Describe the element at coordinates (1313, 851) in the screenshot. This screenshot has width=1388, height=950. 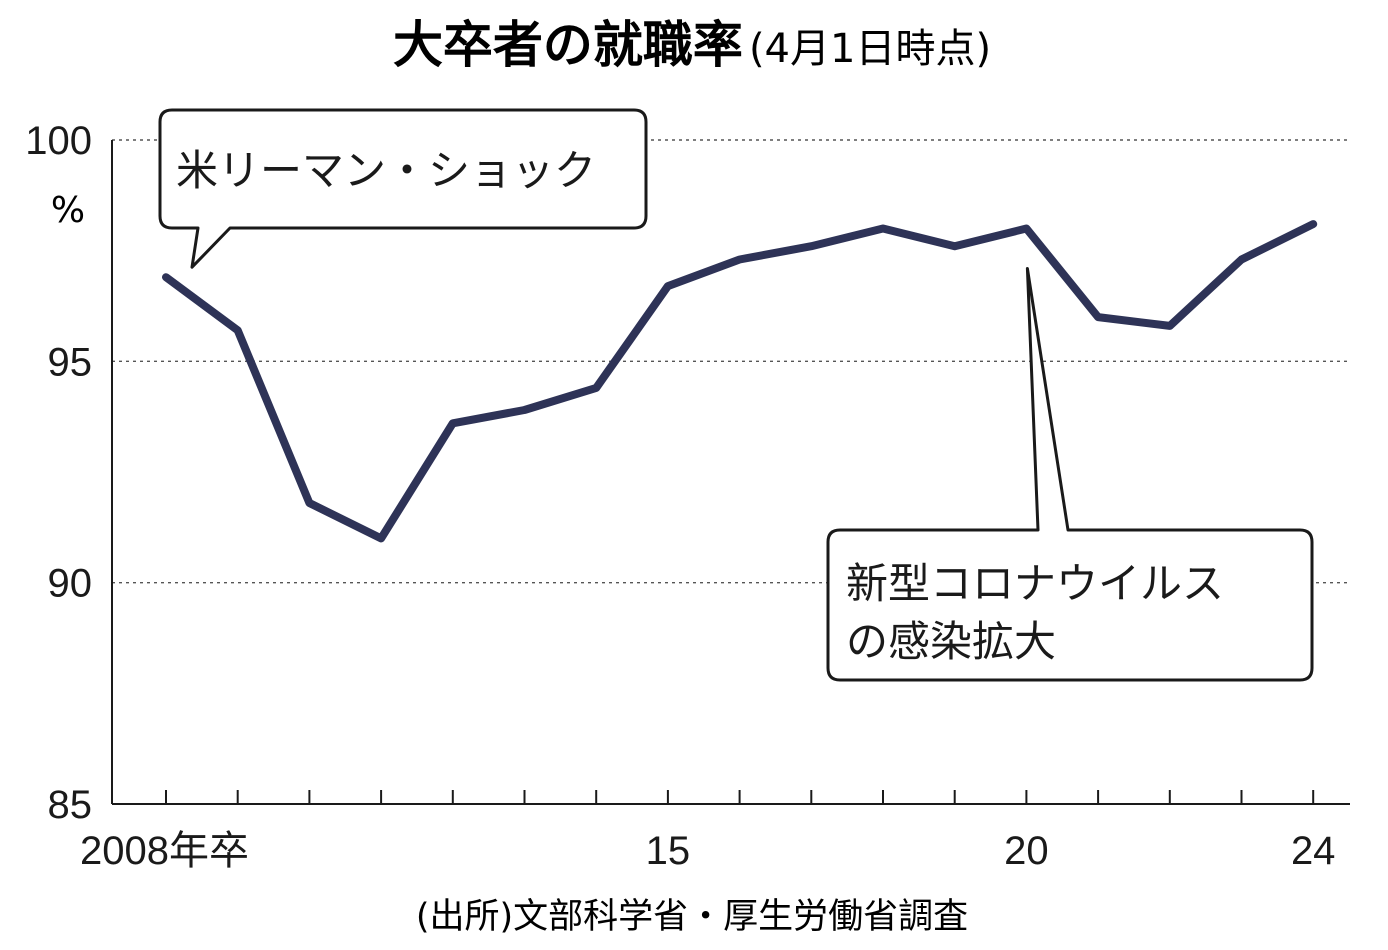
I see `x-tick-label: 24` at that location.